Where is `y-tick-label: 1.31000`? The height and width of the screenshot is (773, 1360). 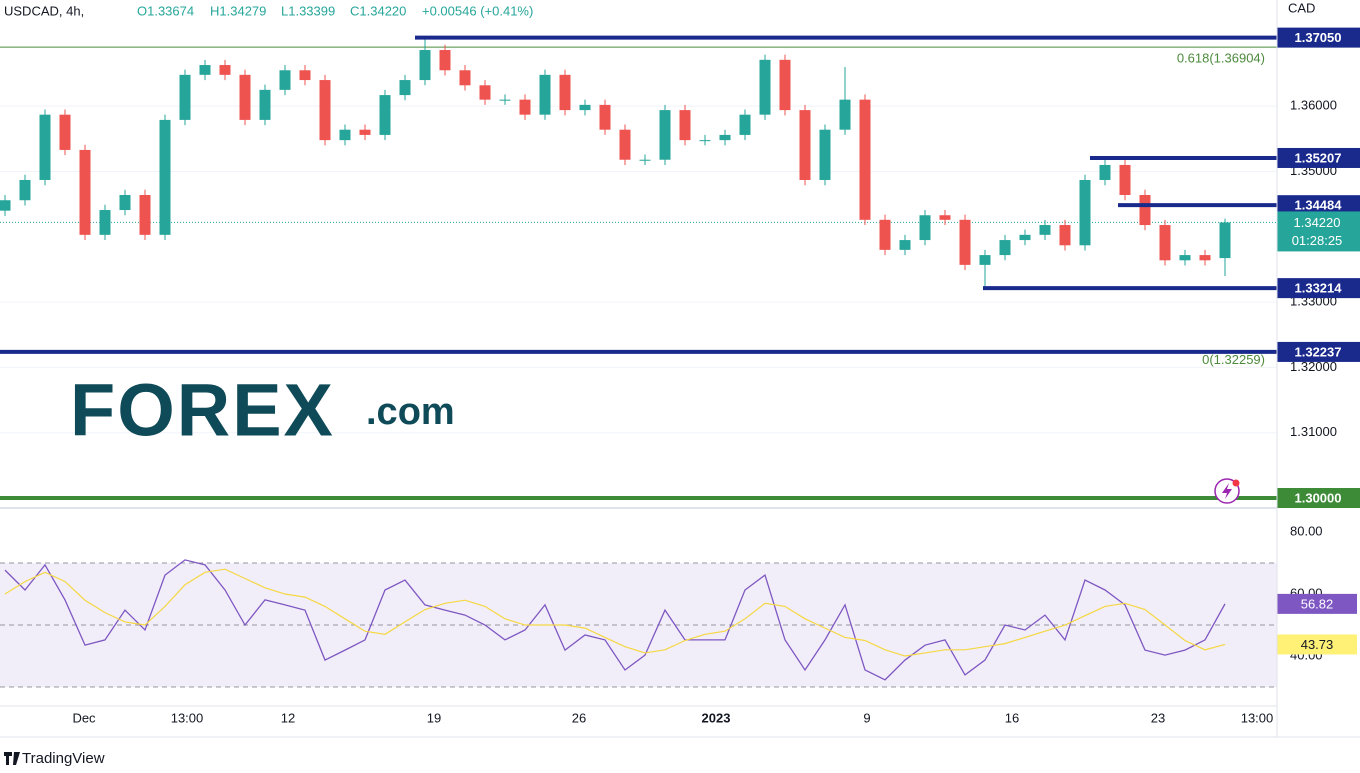
y-tick-label: 1.31000 is located at coordinates (1313, 431).